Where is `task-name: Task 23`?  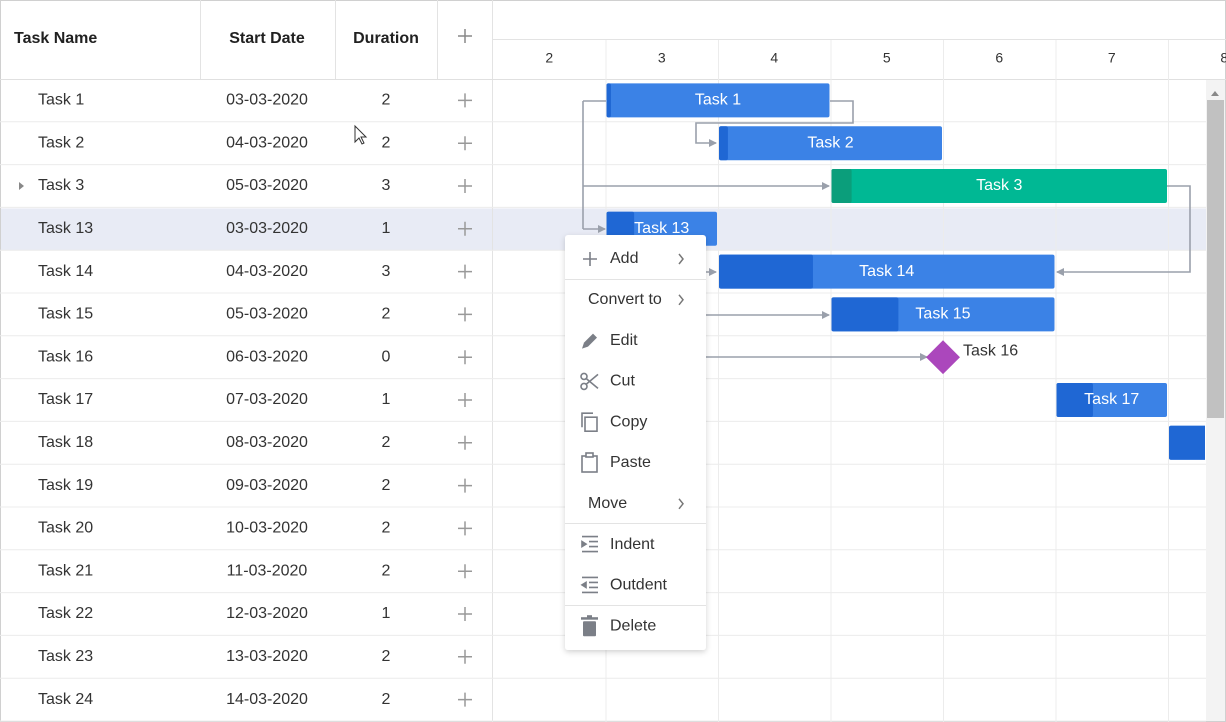 task-name: Task 23 is located at coordinates (65, 656).